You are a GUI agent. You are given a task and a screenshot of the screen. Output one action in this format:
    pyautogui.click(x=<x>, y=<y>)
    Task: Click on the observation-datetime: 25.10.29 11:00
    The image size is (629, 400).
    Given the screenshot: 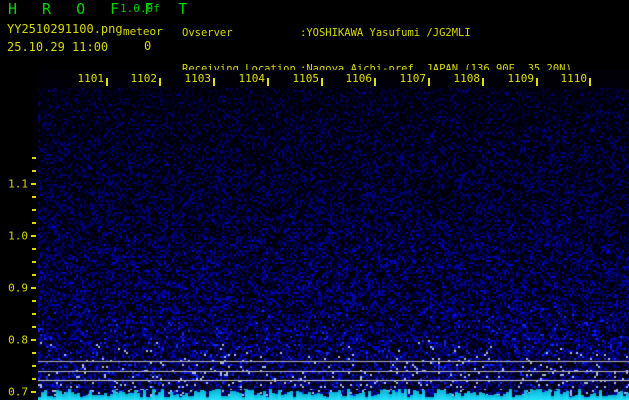 What is the action you would take?
    pyautogui.click(x=58, y=47)
    